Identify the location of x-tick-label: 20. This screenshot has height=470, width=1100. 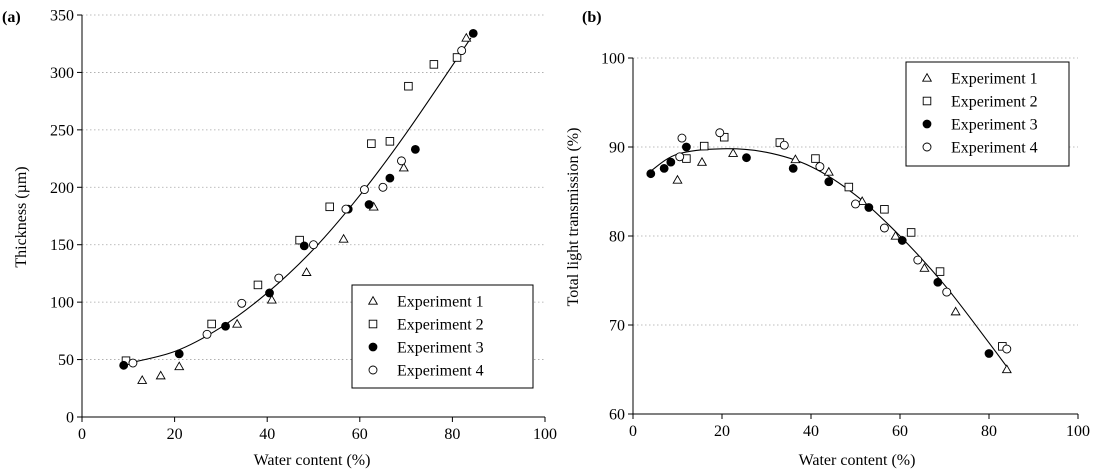
(175, 434).